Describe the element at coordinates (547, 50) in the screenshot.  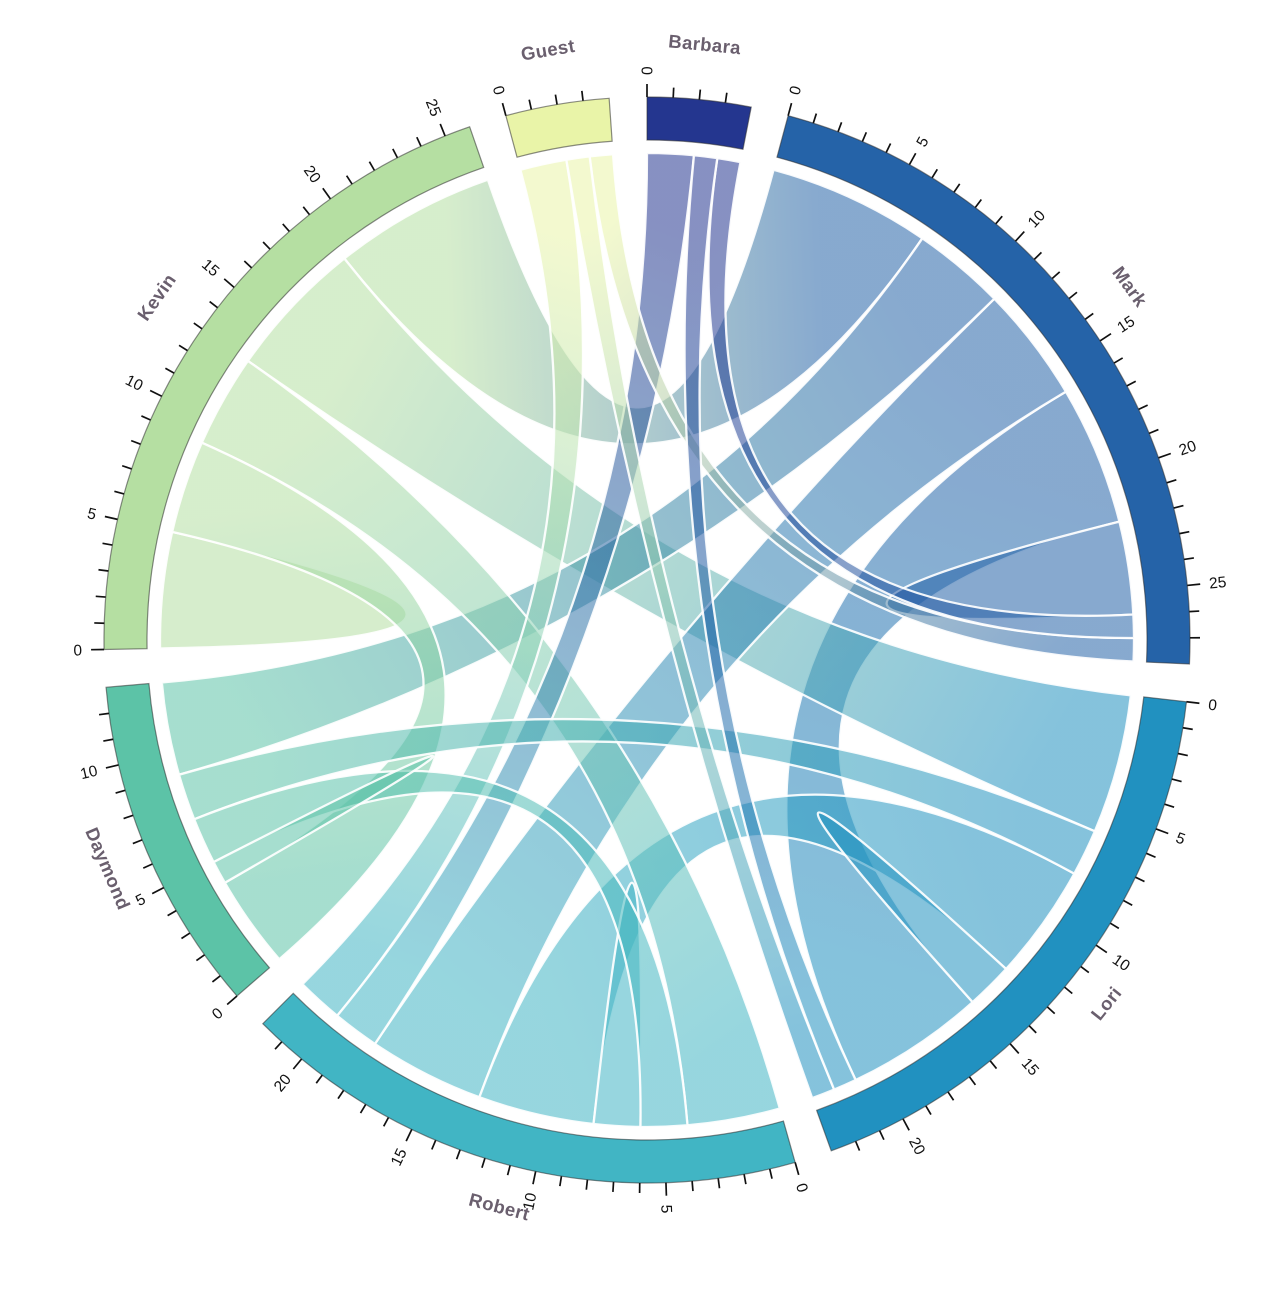
I see `label-Guest: Guest` at that location.